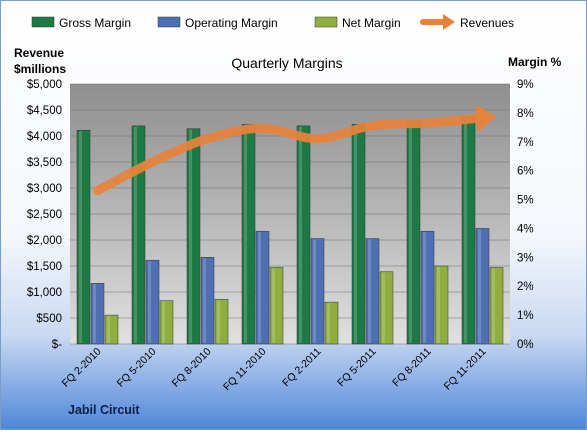 Image resolution: width=587 pixels, height=435 pixels. What do you see at coordinates (535, 62) in the screenshot?
I see `right-axis-title: Margin %` at bounding box center [535, 62].